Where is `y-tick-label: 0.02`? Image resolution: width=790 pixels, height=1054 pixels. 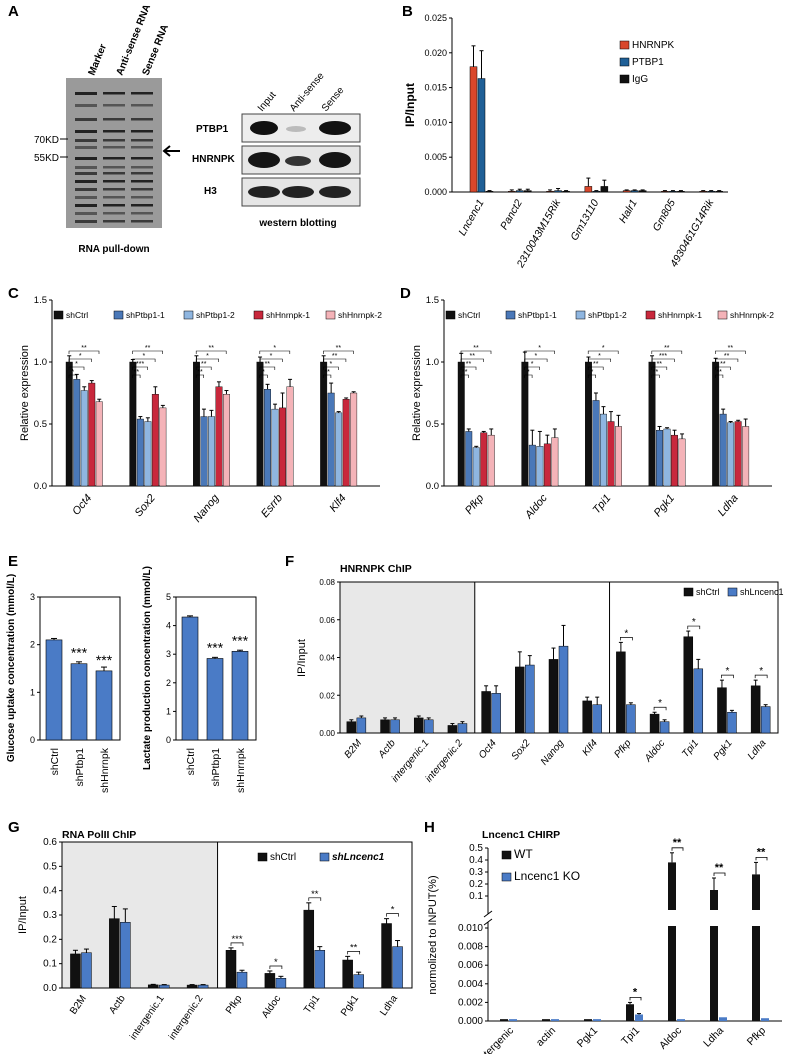
y-tick-label: 0.02 is located at coordinates (327, 695).